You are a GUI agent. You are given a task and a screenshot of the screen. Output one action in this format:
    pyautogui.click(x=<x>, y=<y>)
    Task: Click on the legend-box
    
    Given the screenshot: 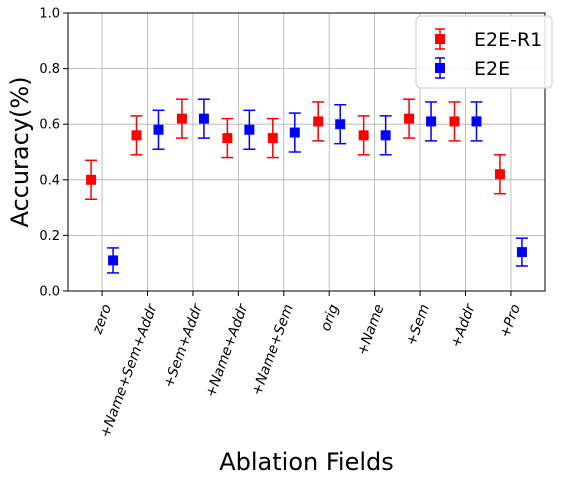 What is the action you would take?
    pyautogui.click(x=484, y=52)
    